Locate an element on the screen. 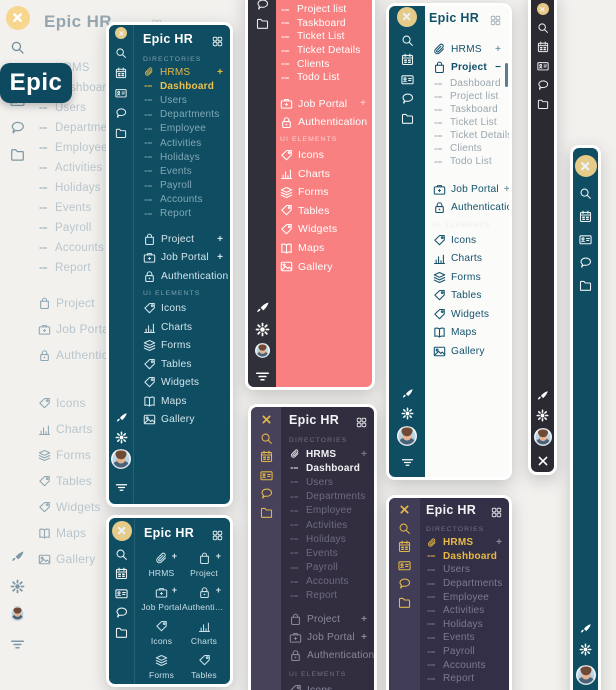 This screenshot has width=616, height=690. menu-item-taskboard: Taskboard is located at coordinates (467, 109).